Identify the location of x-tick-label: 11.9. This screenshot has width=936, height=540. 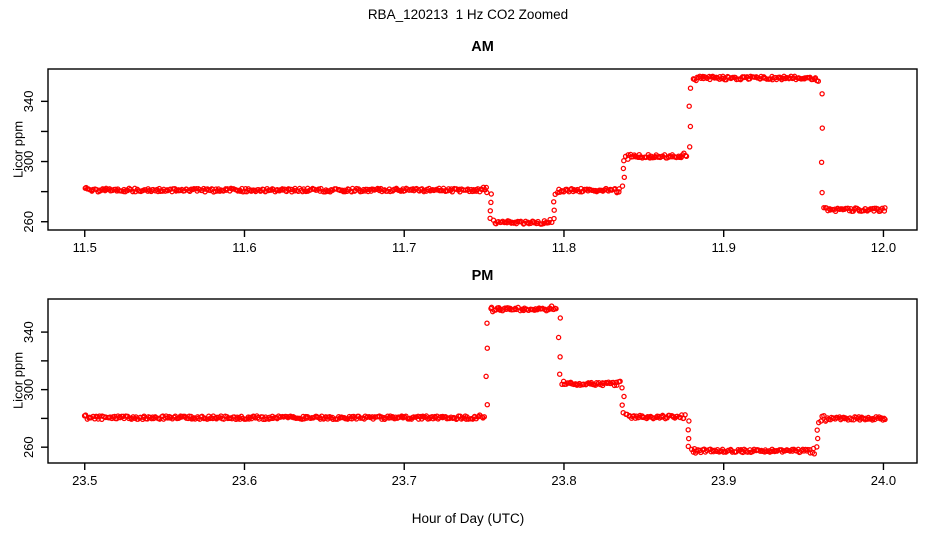
(724, 247).